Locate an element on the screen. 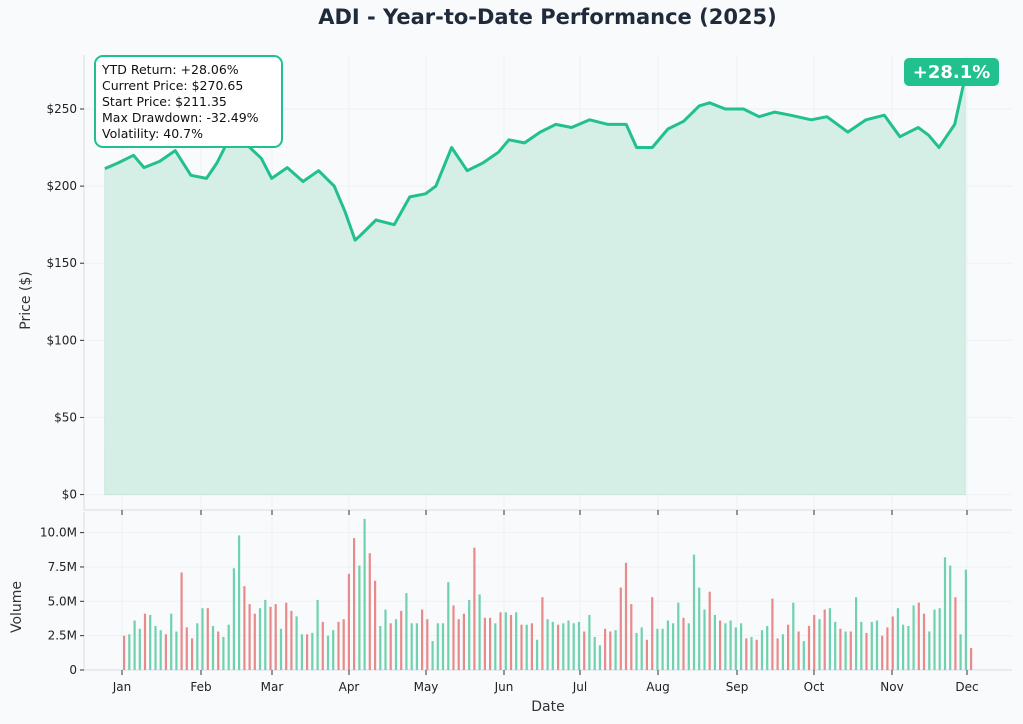 Image resolution: width=1023 pixels, height=724 pixels. stats-line: Current Price: $270.65 is located at coordinates (172, 85).